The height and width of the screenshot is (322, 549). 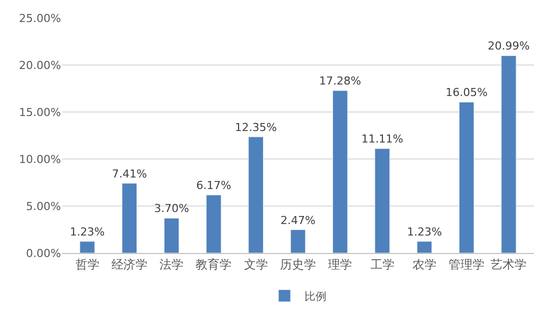 I want to click on x-tick-label: 哲学, so click(x=87, y=264).